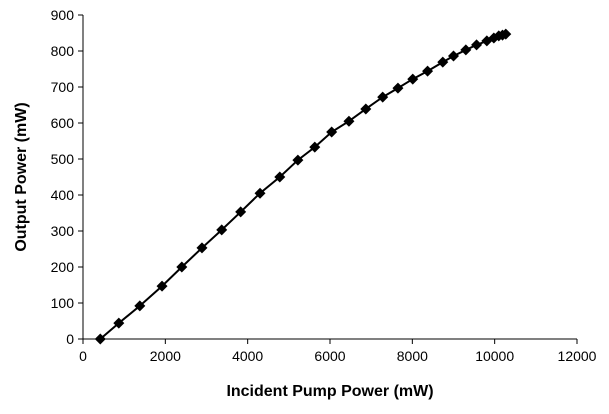 The width and height of the screenshot is (609, 414). I want to click on x-tick-label: 2000, so click(165, 356).